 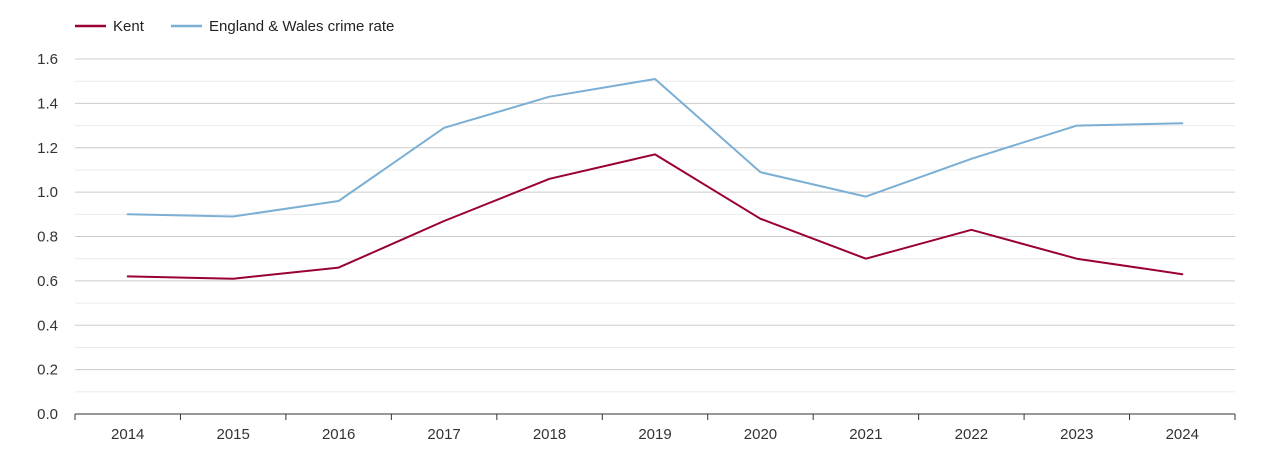 I want to click on x-tick-label: 2020, so click(x=760, y=434).